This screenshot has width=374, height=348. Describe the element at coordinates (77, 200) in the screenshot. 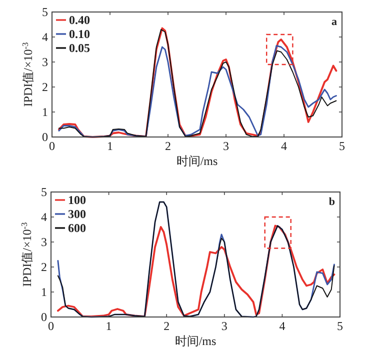

I see `legend-label: 100` at that location.